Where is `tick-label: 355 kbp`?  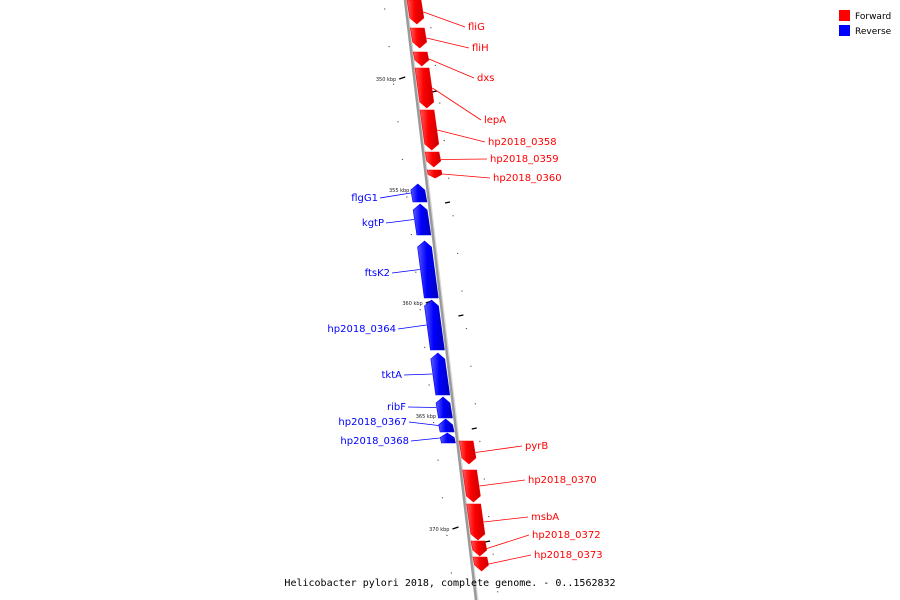 tick-label: 355 kbp is located at coordinates (399, 191).